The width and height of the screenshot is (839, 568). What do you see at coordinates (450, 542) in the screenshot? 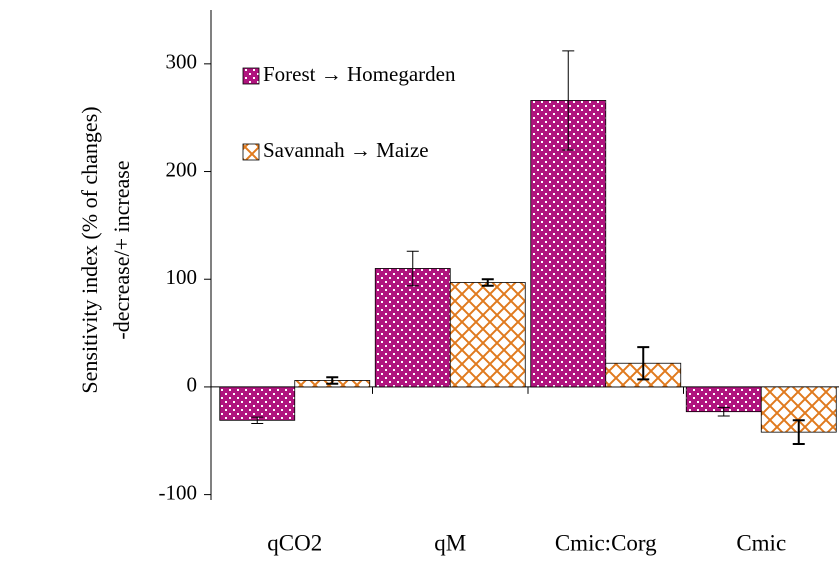
I see `x-tick-label: qM` at bounding box center [450, 542].